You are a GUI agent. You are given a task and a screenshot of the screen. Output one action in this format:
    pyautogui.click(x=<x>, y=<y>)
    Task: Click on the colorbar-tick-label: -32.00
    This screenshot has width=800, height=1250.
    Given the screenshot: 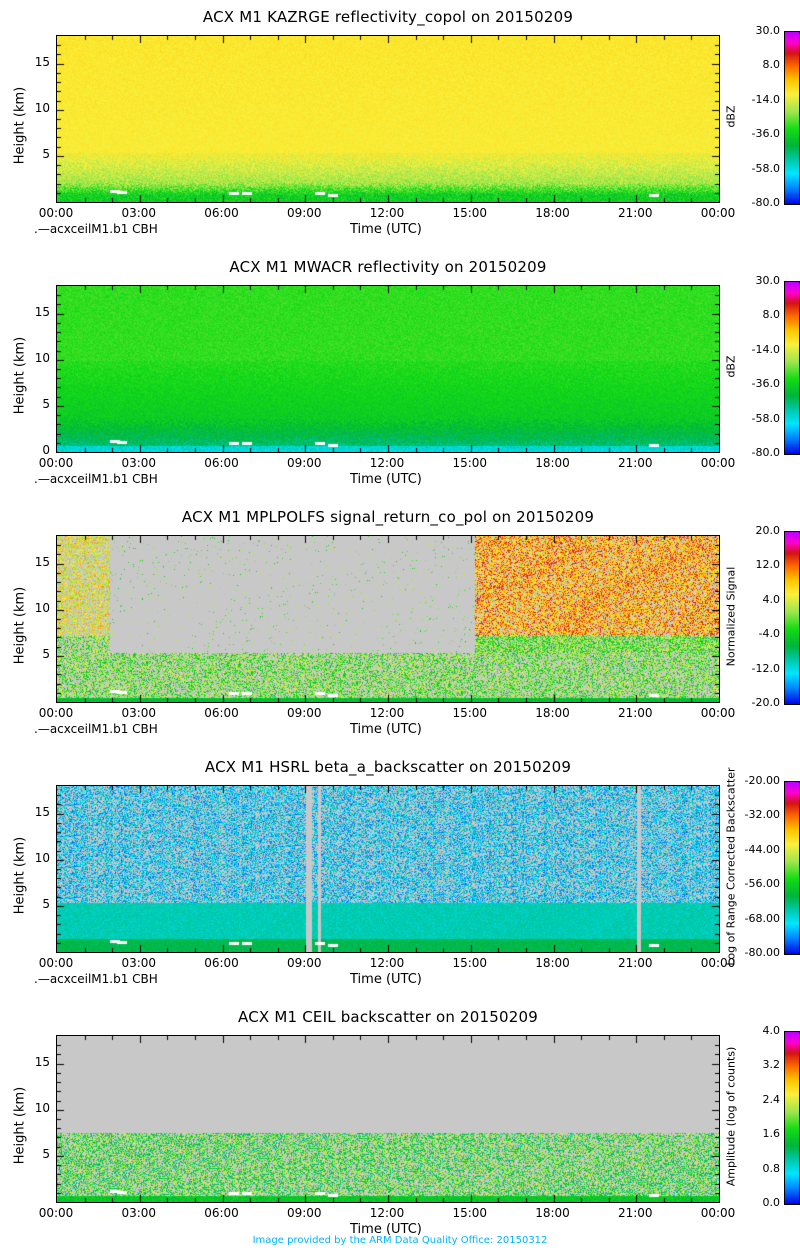 What is the action you would take?
    pyautogui.click(x=762, y=815)
    